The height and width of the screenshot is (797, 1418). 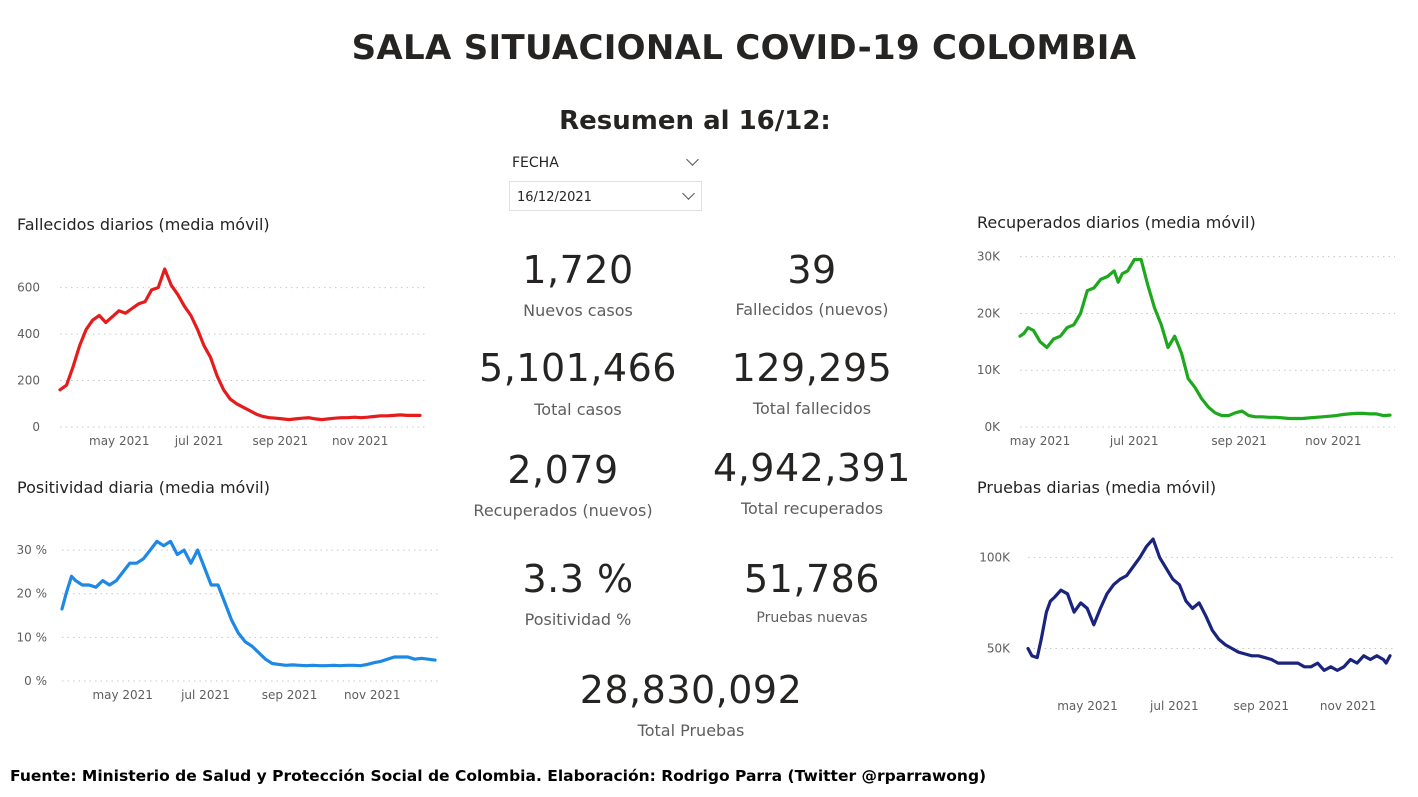 What do you see at coordinates (812, 270) in the screenshot?
I see `kpi-fallecidos-nuevos-value: 39` at bounding box center [812, 270].